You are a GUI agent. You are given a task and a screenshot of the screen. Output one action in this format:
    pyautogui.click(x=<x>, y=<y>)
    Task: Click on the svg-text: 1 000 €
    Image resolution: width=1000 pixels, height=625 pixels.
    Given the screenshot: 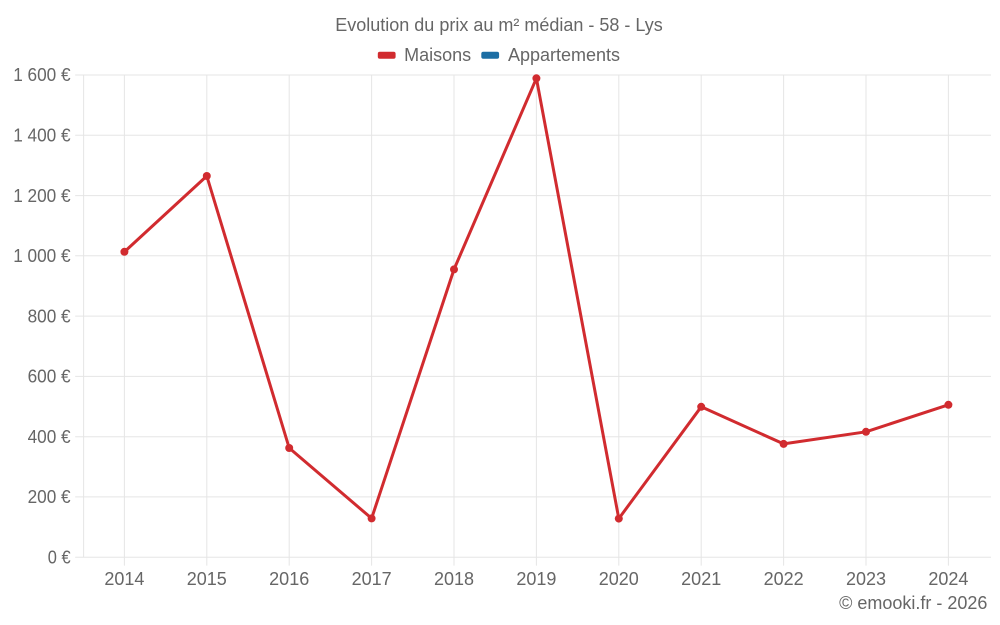 What is the action you would take?
    pyautogui.click(x=41, y=256)
    